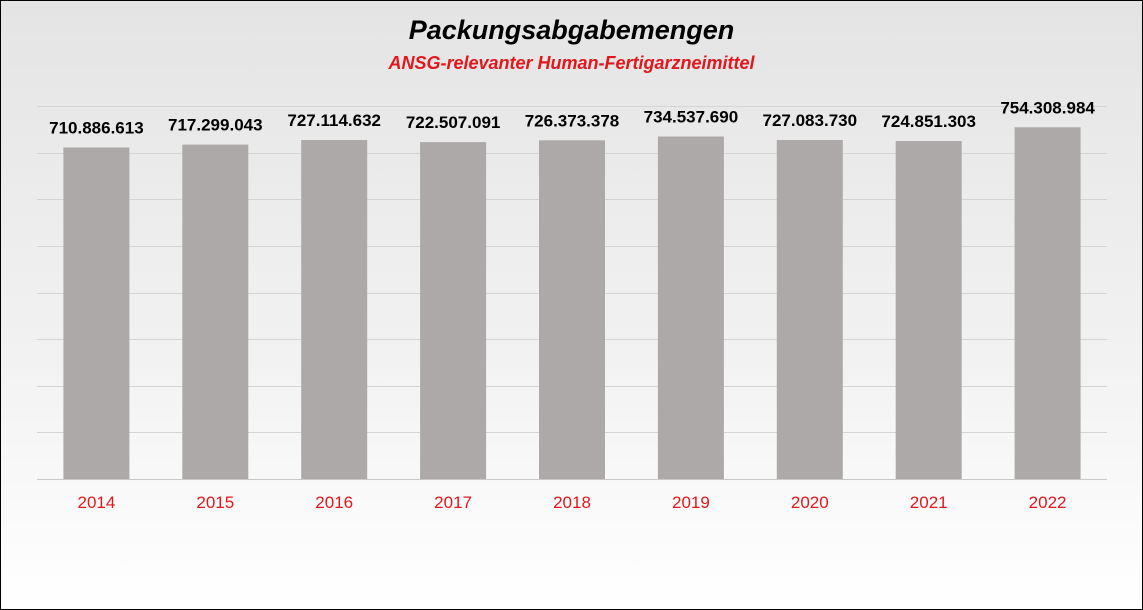  What do you see at coordinates (691, 502) in the screenshot?
I see `x-tick-label-2019: 2019` at bounding box center [691, 502].